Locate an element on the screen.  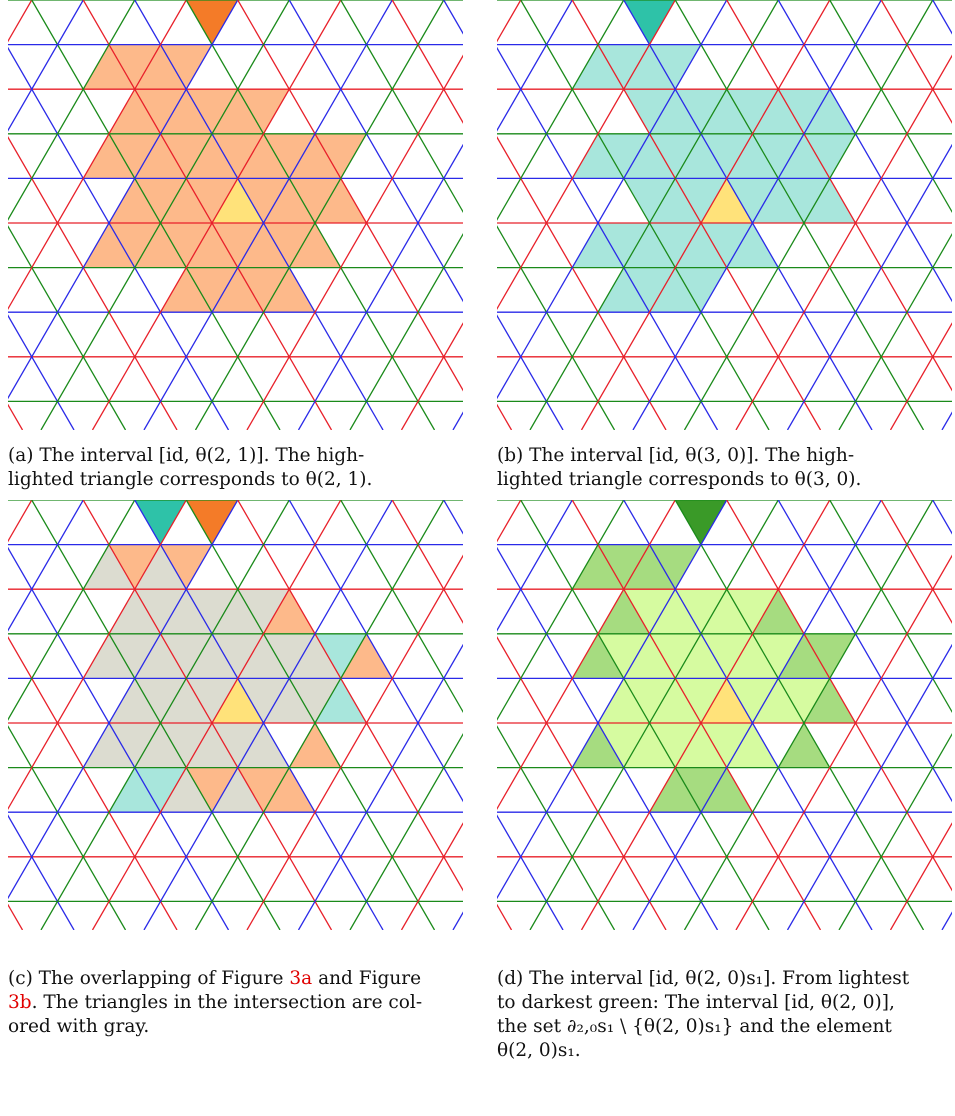
figure-3a-link: 3a is located at coordinates (301, 978).